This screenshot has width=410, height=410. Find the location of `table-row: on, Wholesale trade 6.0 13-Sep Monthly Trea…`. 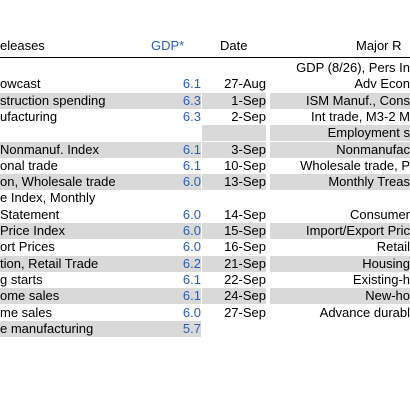

table-row: on, Wholesale trade 6.0 13-Sep Monthly Trea… is located at coordinates (205, 182).